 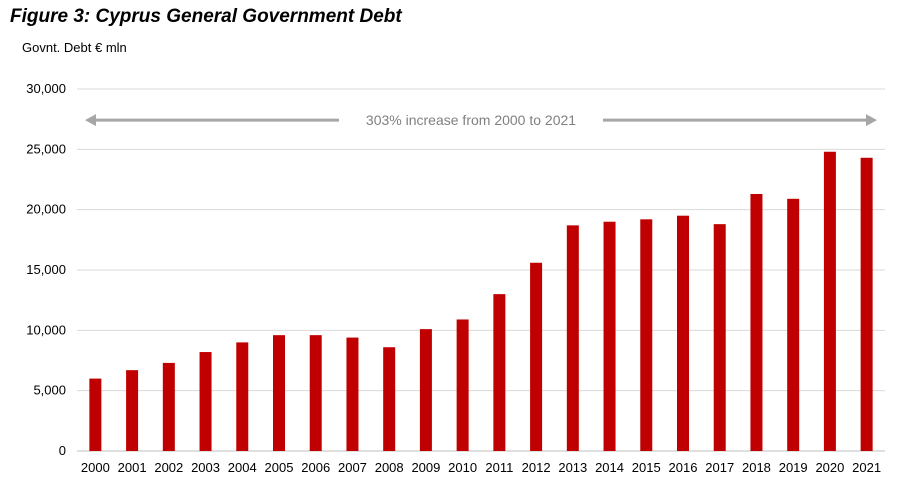 What do you see at coordinates (352, 467) in the screenshot?
I see `x-tick-label: 2007` at bounding box center [352, 467].